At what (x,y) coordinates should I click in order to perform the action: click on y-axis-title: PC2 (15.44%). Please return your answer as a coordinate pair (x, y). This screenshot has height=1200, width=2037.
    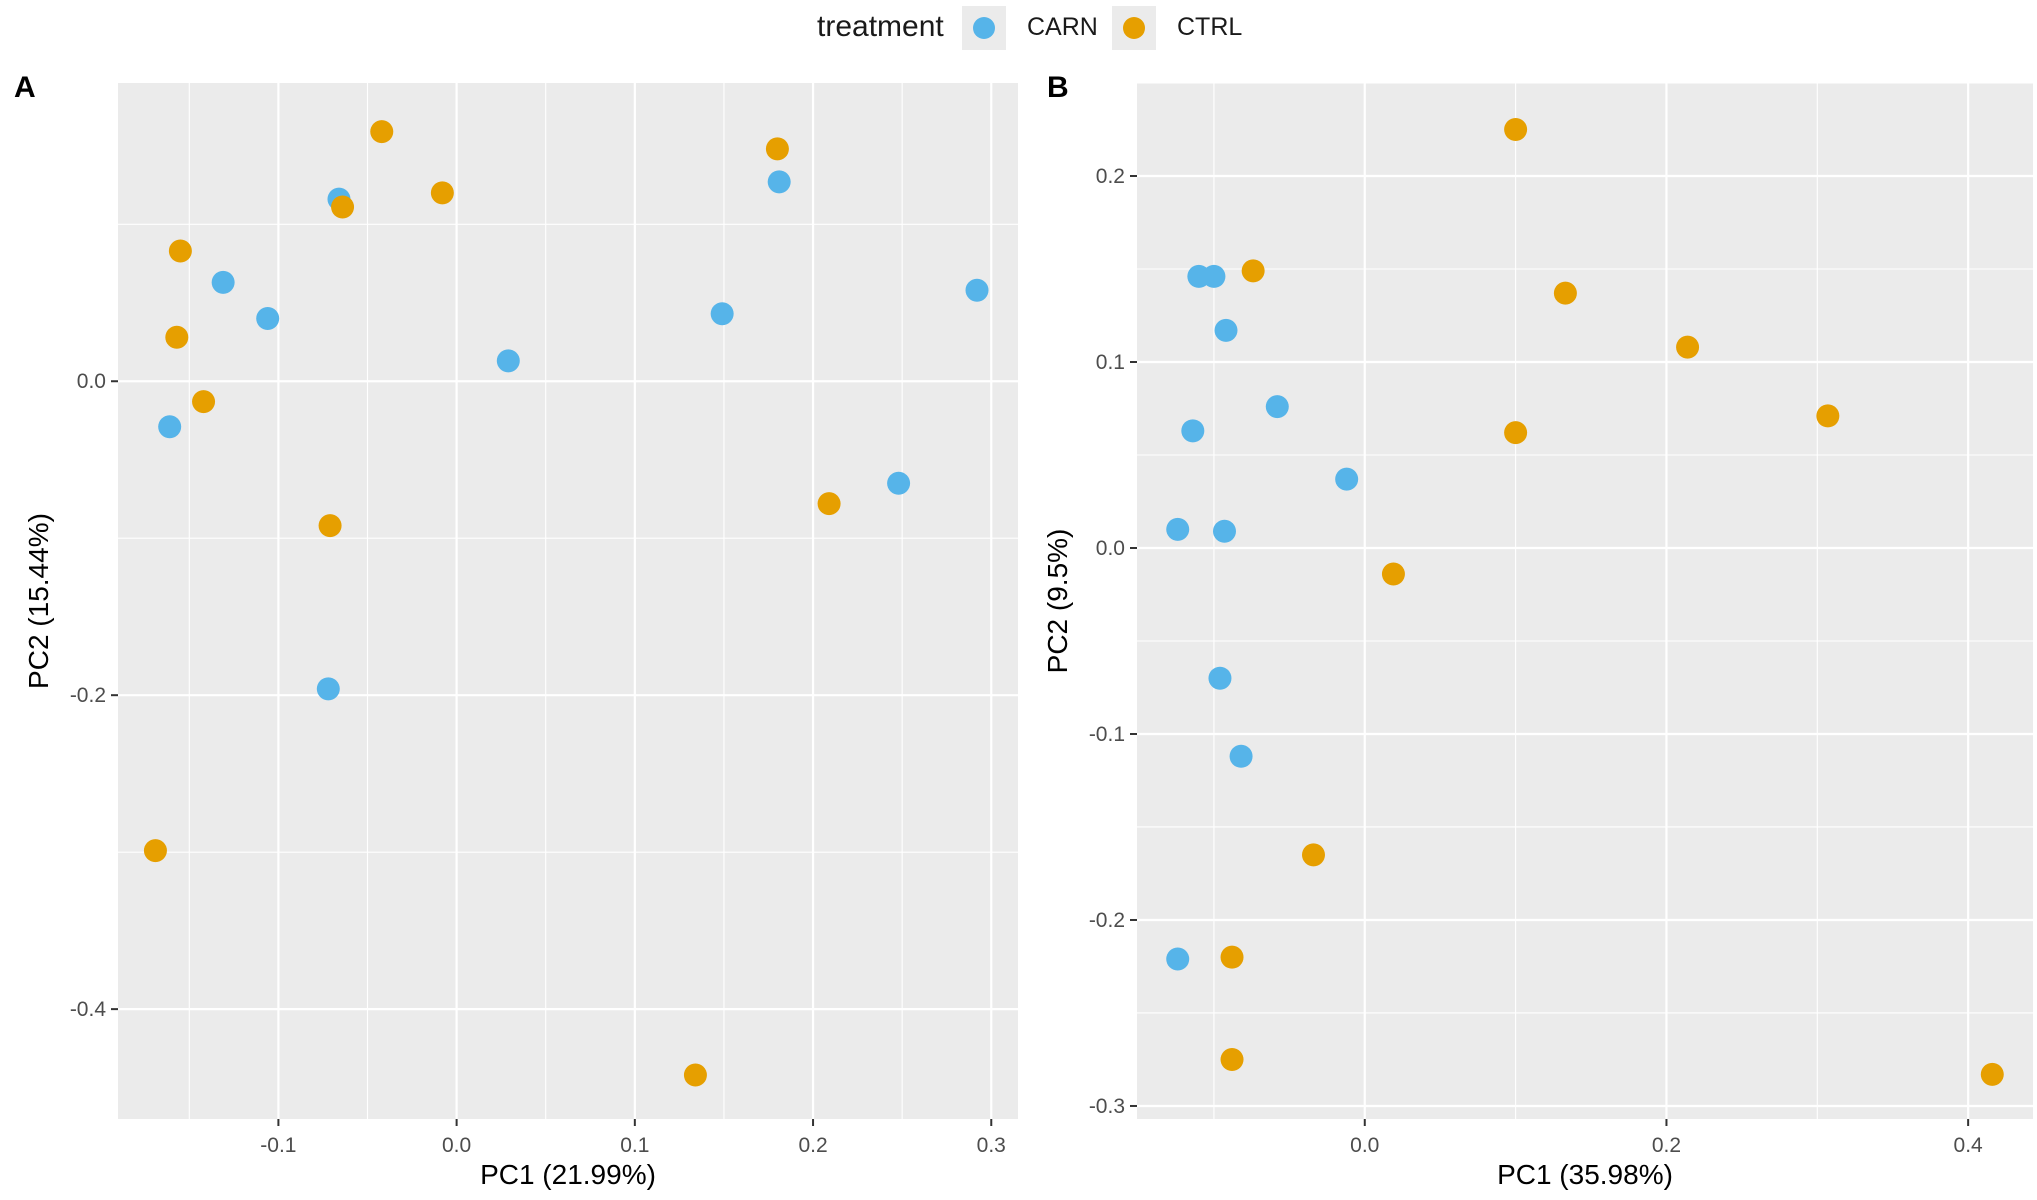
    Looking at the image, I should click on (38, 601).